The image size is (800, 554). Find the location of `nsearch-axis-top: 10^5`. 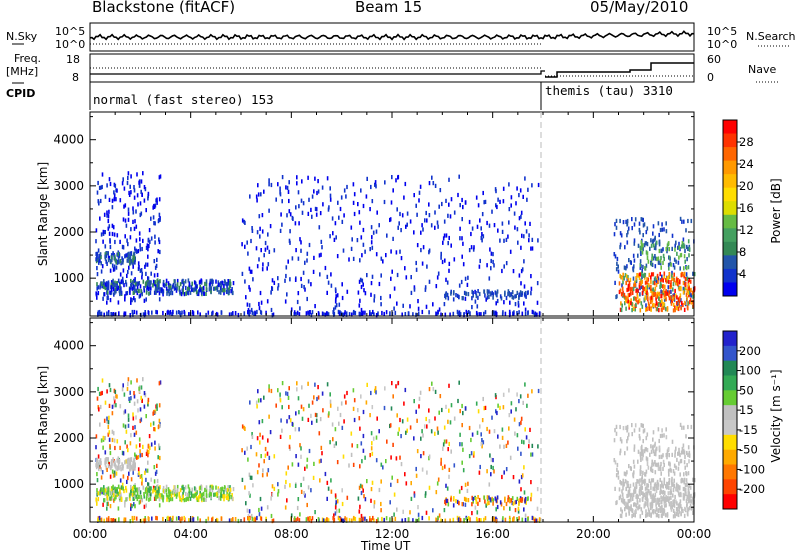

nsearch-axis-top: 10^5 is located at coordinates (722, 31).